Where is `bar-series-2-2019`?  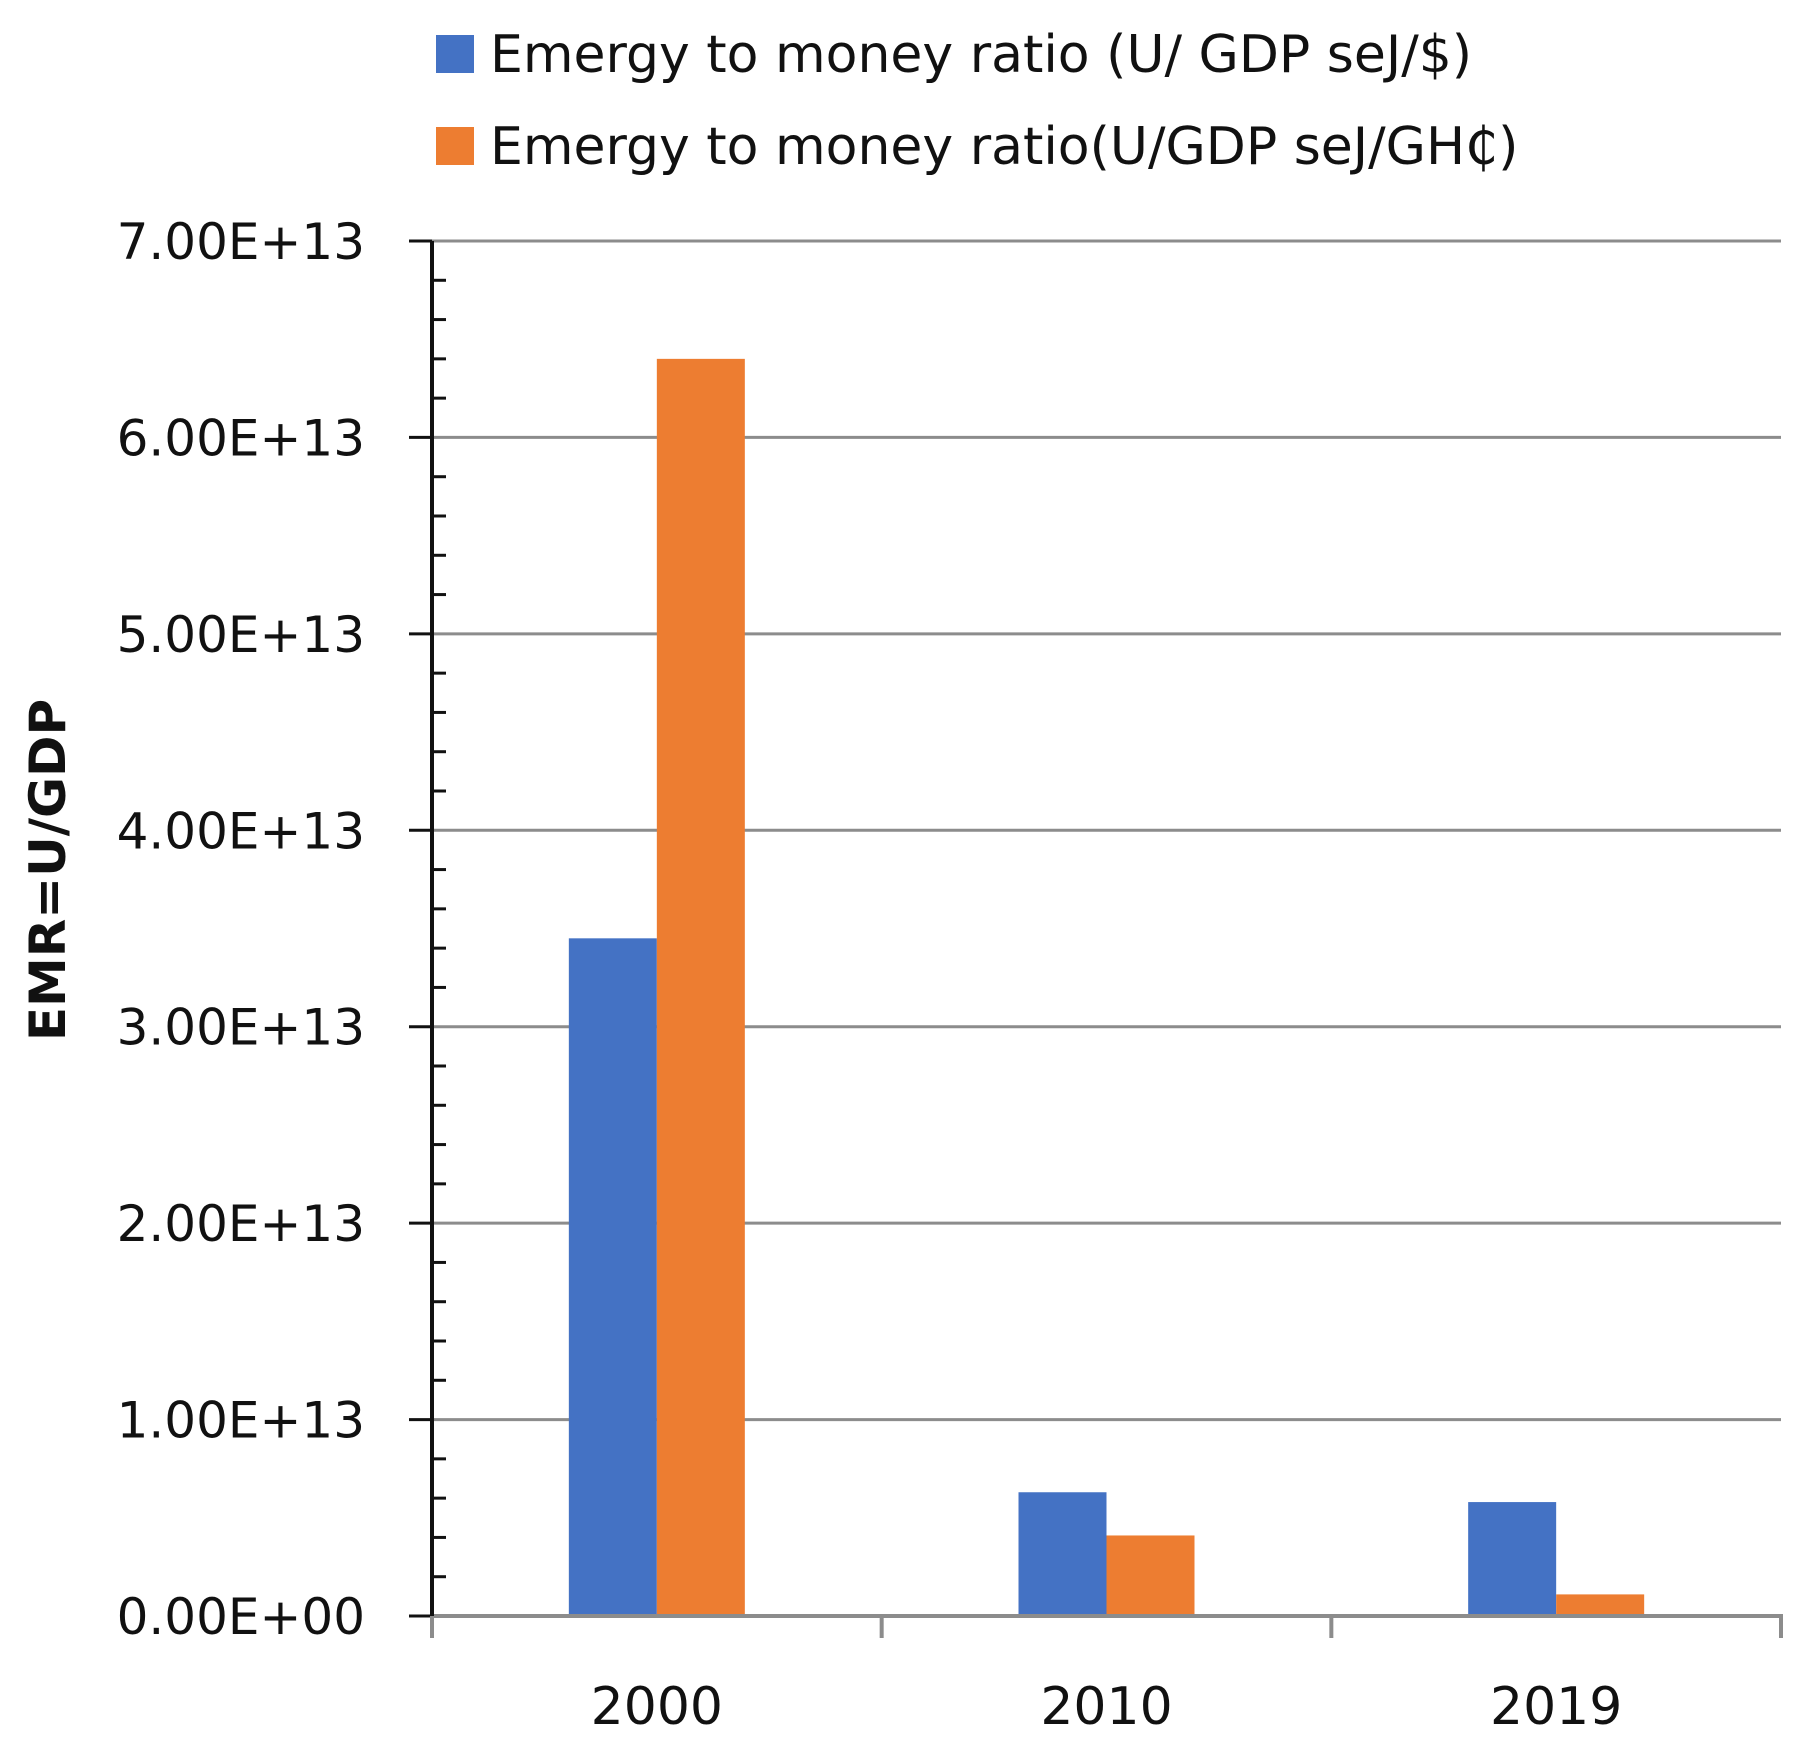
bar-series-2-2019 is located at coordinates (1600, 1605).